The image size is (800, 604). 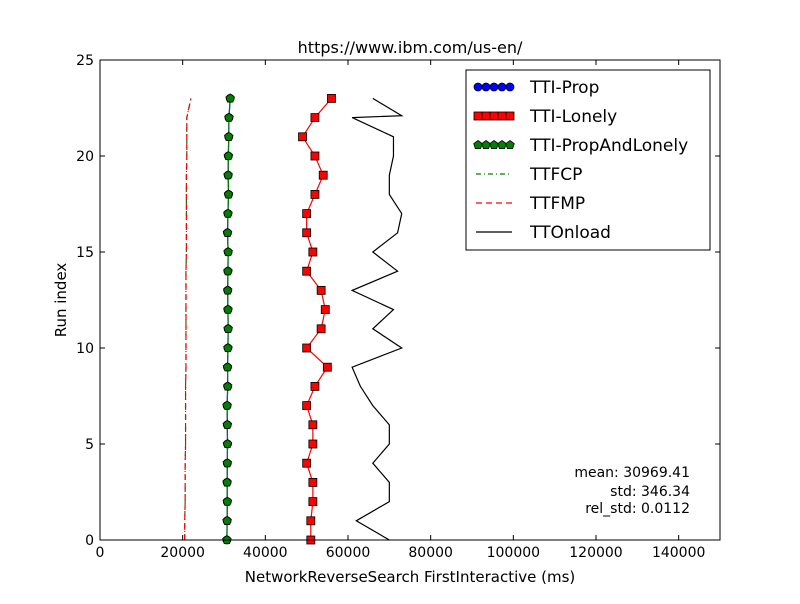 What do you see at coordinates (89, 541) in the screenshot?
I see `y-tick-label: 0` at bounding box center [89, 541].